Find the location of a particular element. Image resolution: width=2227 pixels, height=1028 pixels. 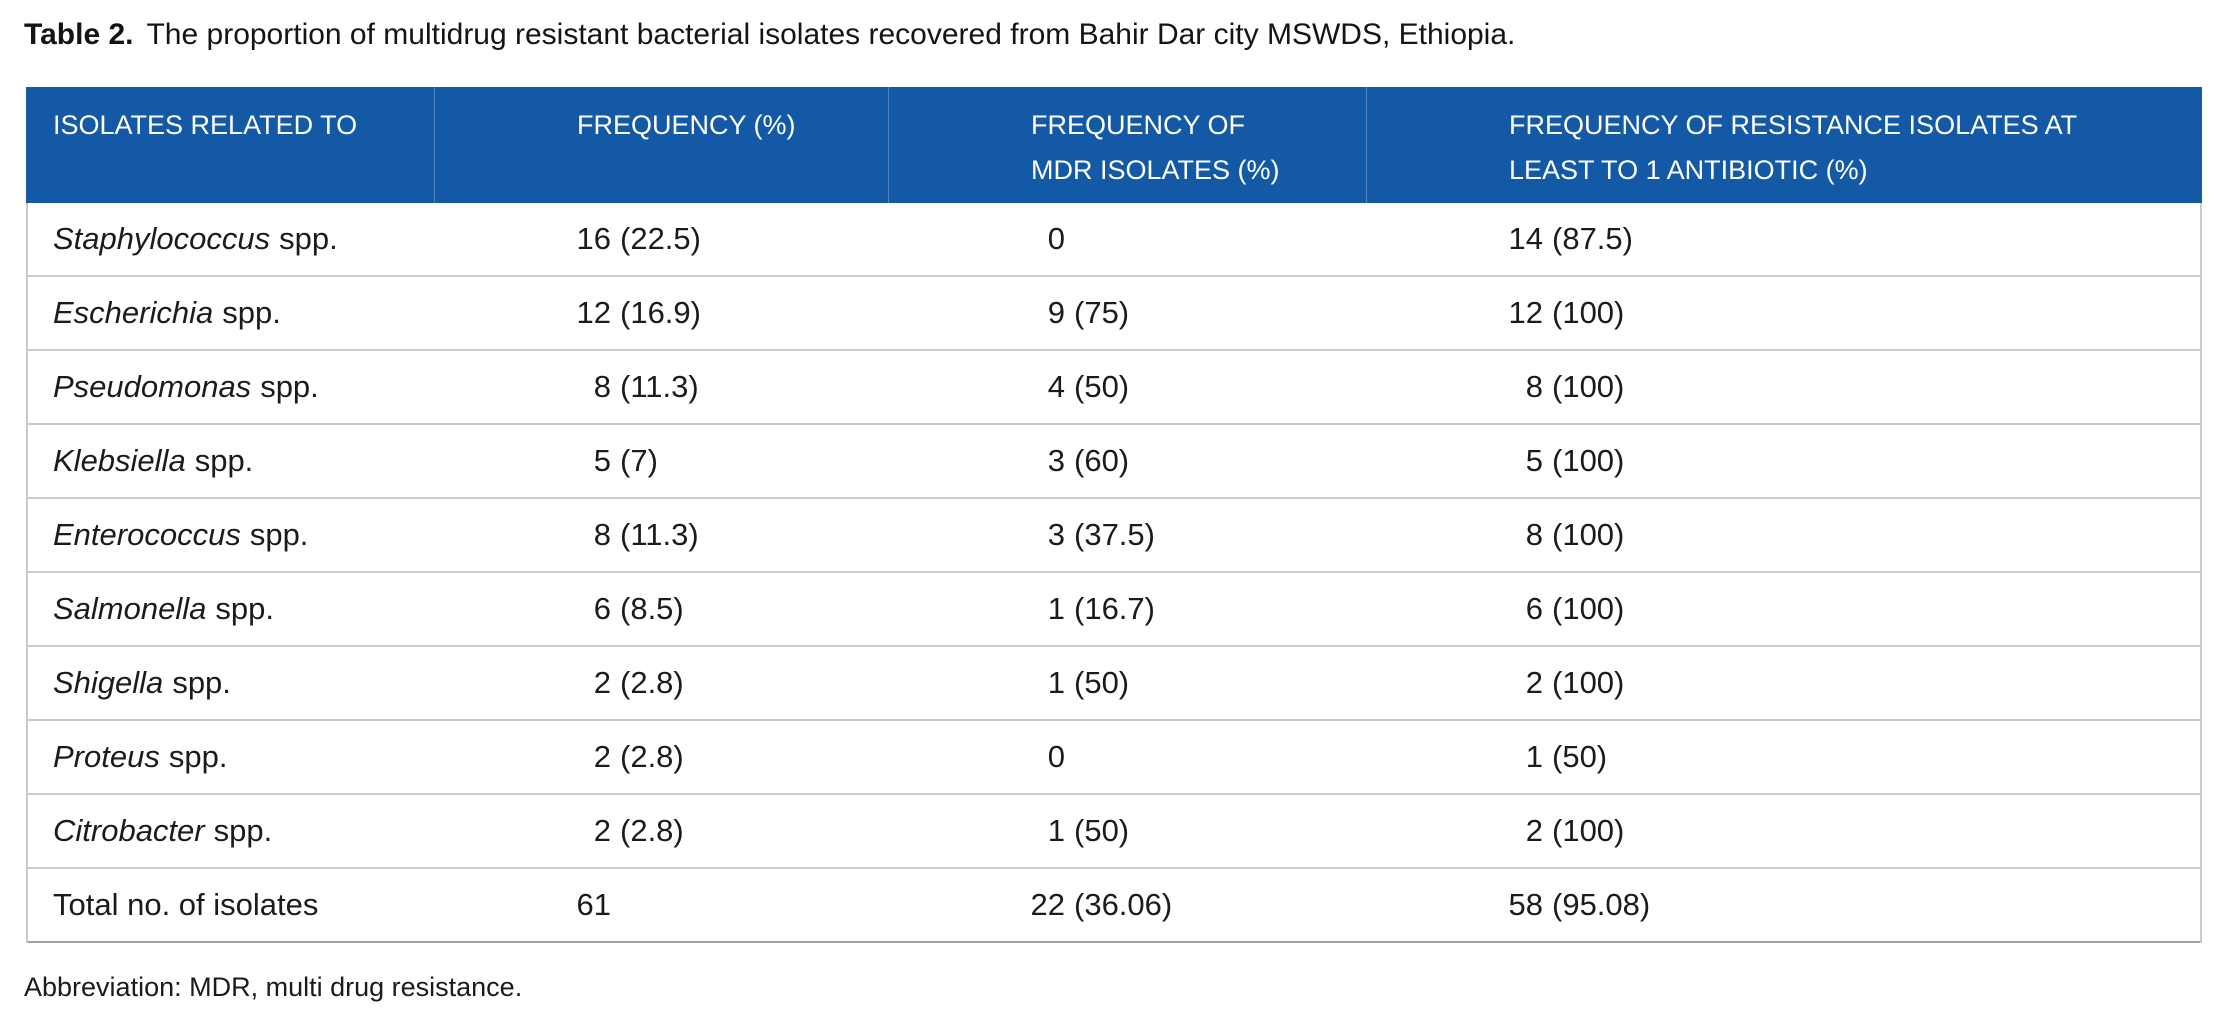

mdr-frequency-cell: 3 (37.5) is located at coordinates (1127, 535).